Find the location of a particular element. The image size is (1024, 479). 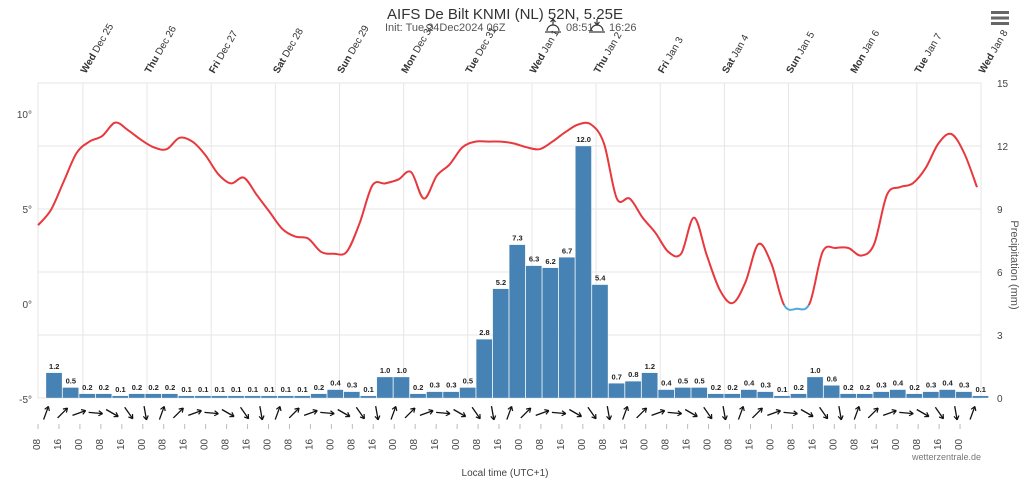

chart-title: AIFS De Bilt KNMI (NL) 52N, 5.25E is located at coordinates (505, 14).